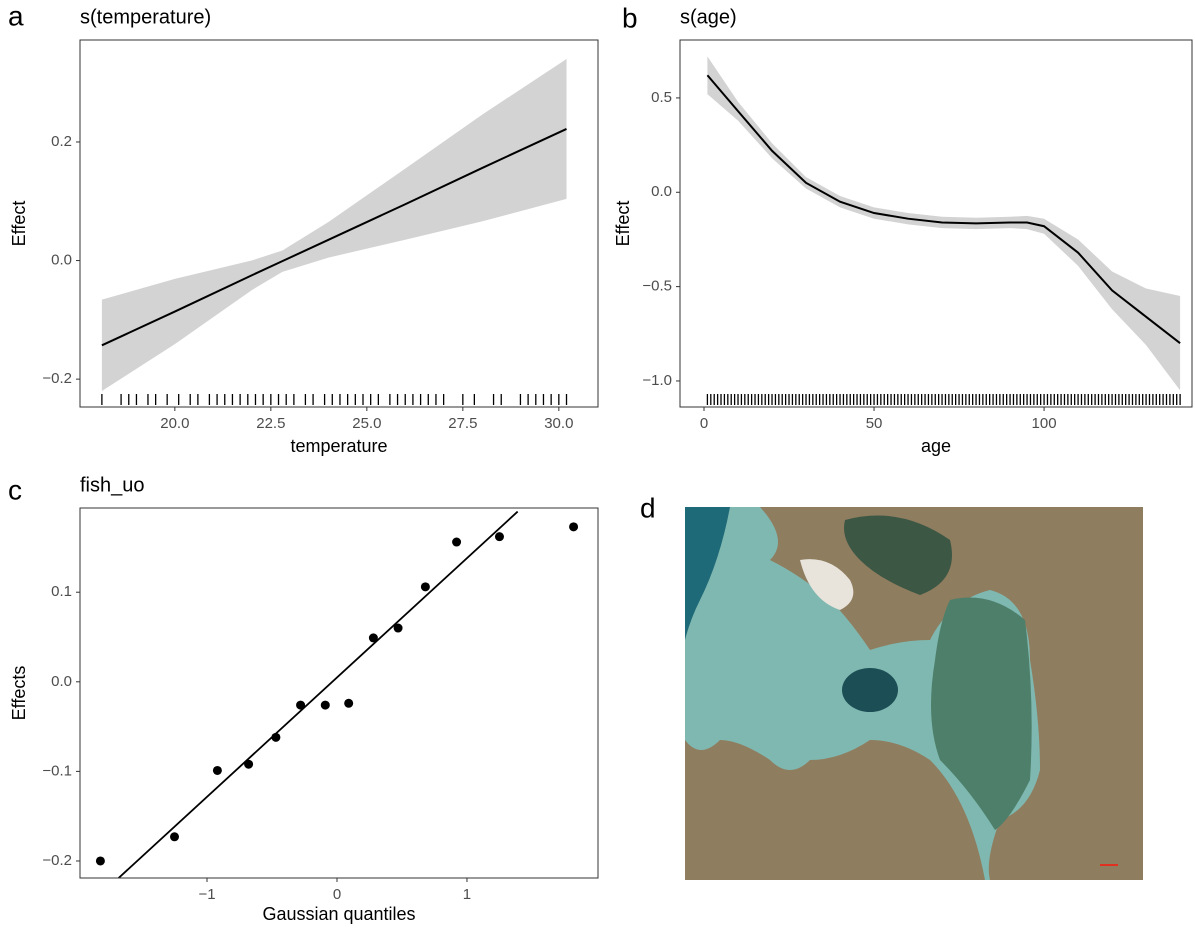 This screenshot has height=930, width=1195. What do you see at coordinates (338, 446) in the screenshot?
I see `x-axis-label: temperature` at bounding box center [338, 446].